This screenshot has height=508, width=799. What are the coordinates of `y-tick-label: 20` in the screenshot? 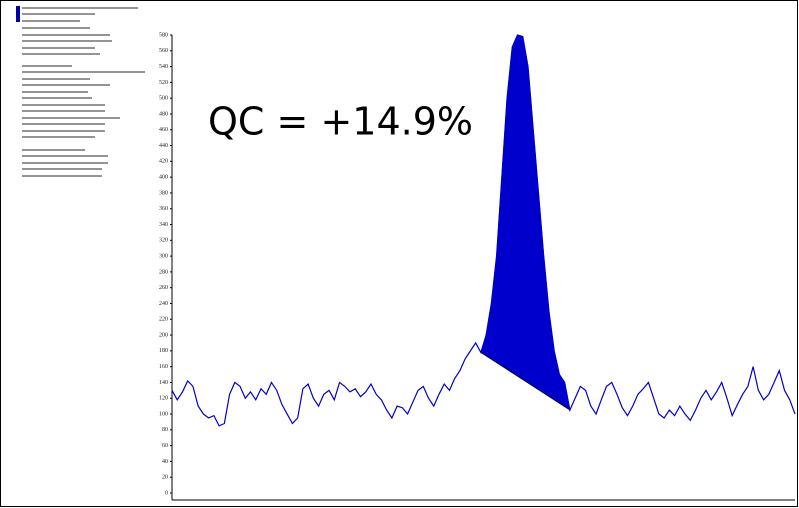 It's located at (165, 478).